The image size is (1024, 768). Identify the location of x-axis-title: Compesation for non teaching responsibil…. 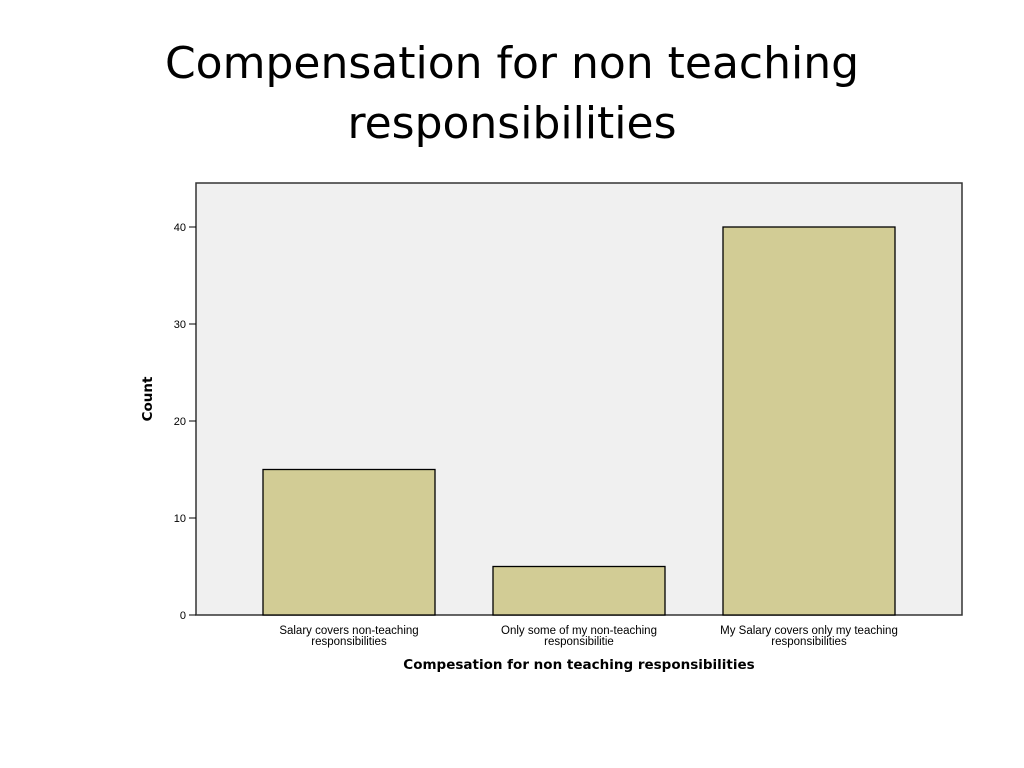
(578, 665).